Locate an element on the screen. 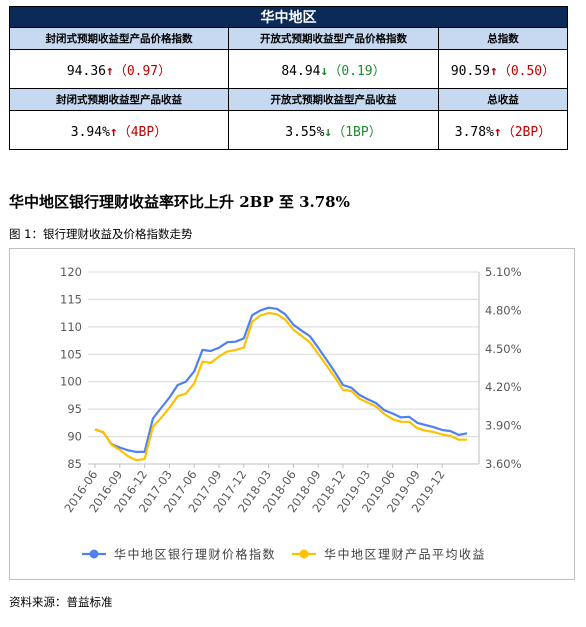 The height and width of the screenshot is (627, 586). value-text: 3.94% is located at coordinates (90, 132).